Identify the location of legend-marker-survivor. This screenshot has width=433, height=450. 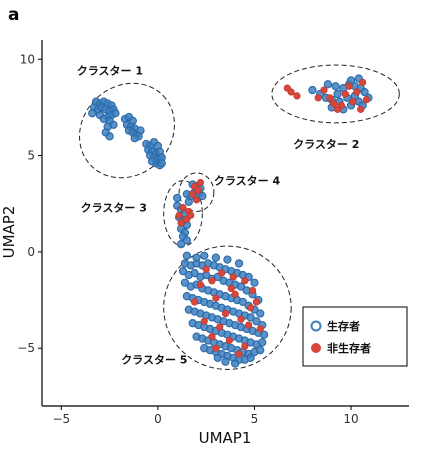
(316, 326).